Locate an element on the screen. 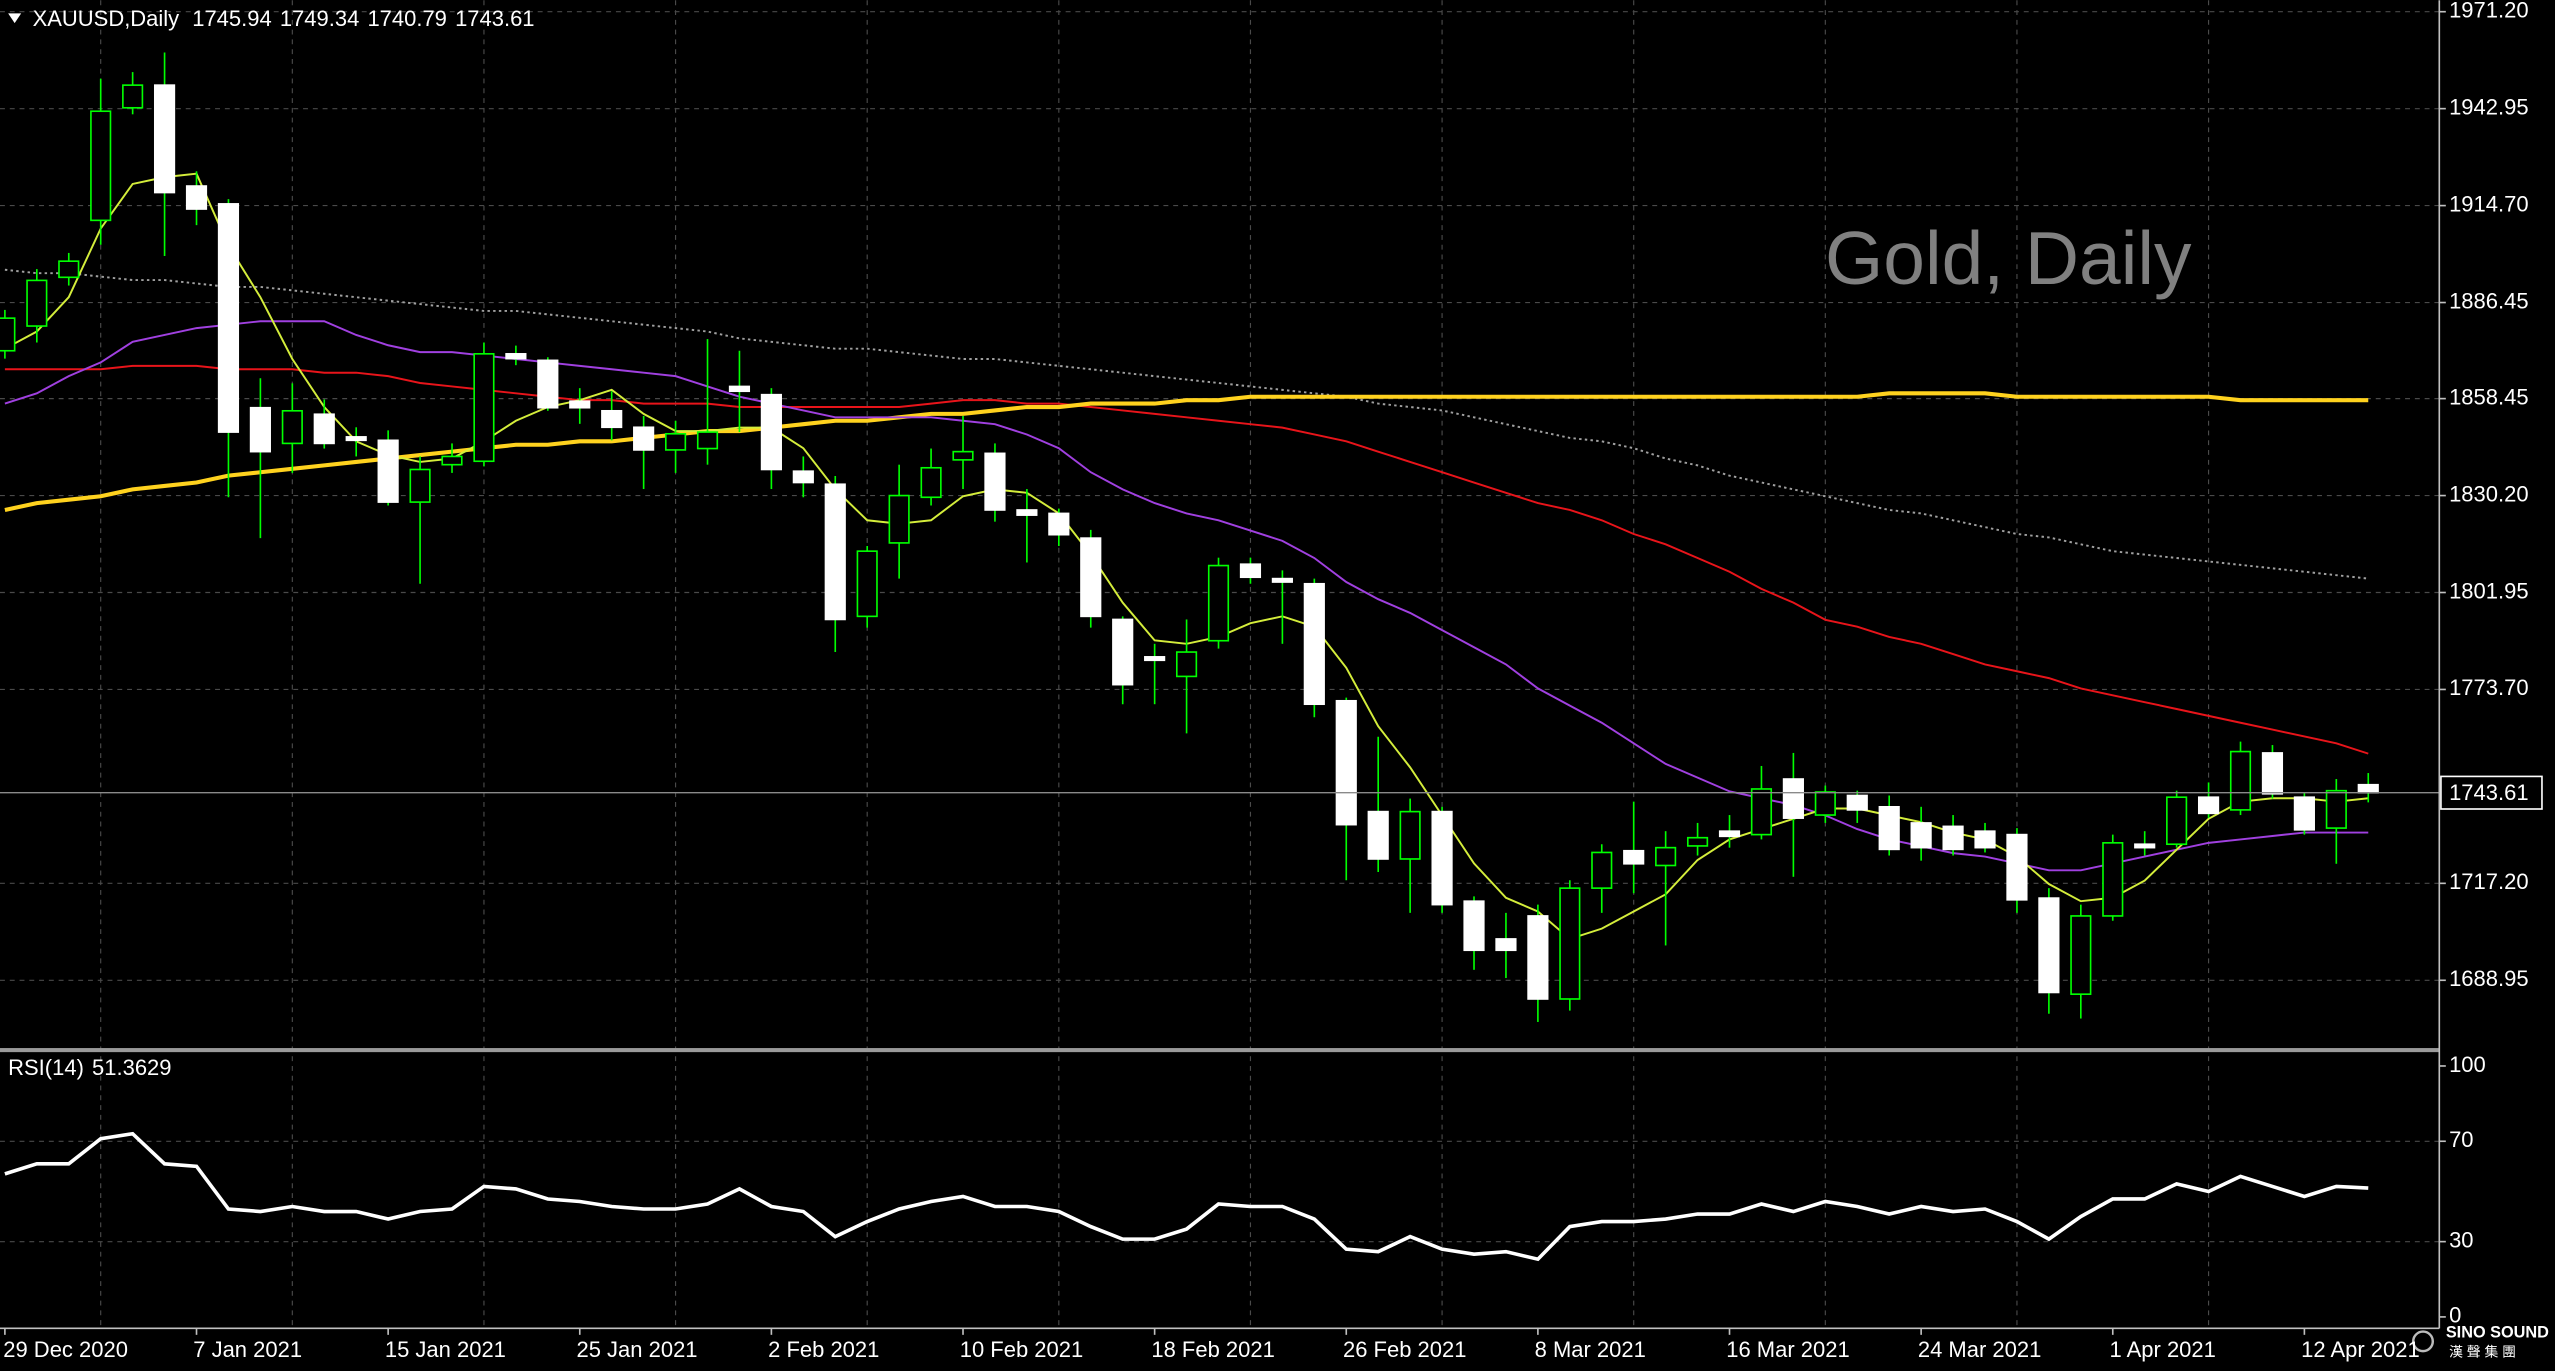 The width and height of the screenshot is (2555, 1371). y-tick-label: 1942.95 is located at coordinates (2488, 106).